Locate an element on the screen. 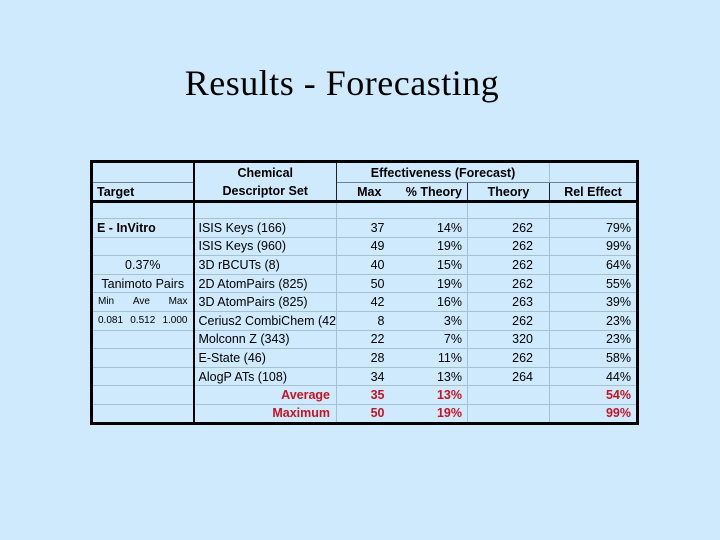  descriptor-cell: Molconn Z (343) is located at coordinates (265, 340).